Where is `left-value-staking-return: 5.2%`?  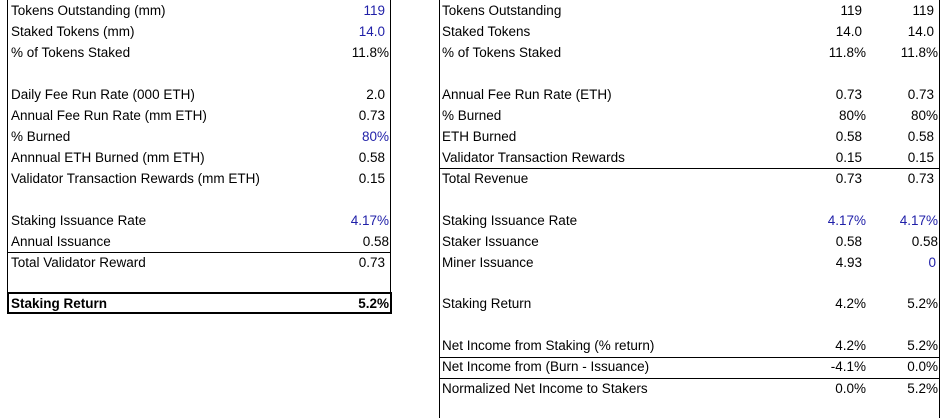
left-value-staking-return: 5.2% is located at coordinates (373, 303).